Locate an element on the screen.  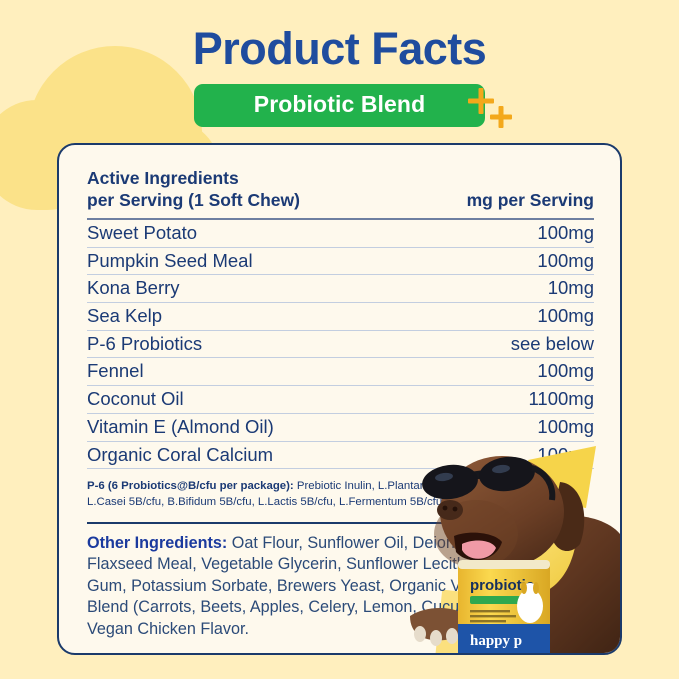
page-title: Product Facts is located at coordinates (339, 48).